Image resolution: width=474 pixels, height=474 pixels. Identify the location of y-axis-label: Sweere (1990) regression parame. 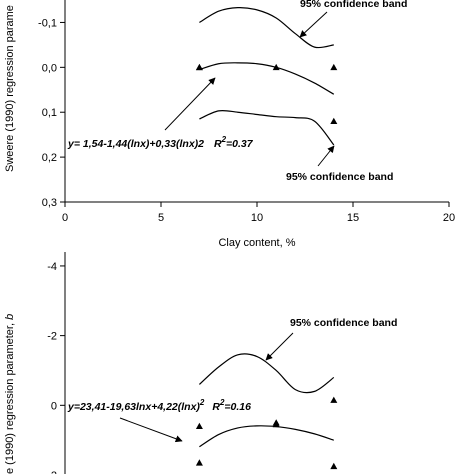
(10, 88).